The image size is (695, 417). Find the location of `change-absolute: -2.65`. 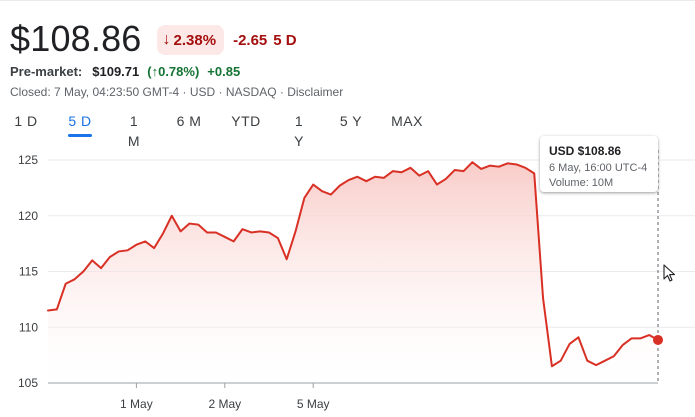

change-absolute: -2.65 is located at coordinates (250, 40).